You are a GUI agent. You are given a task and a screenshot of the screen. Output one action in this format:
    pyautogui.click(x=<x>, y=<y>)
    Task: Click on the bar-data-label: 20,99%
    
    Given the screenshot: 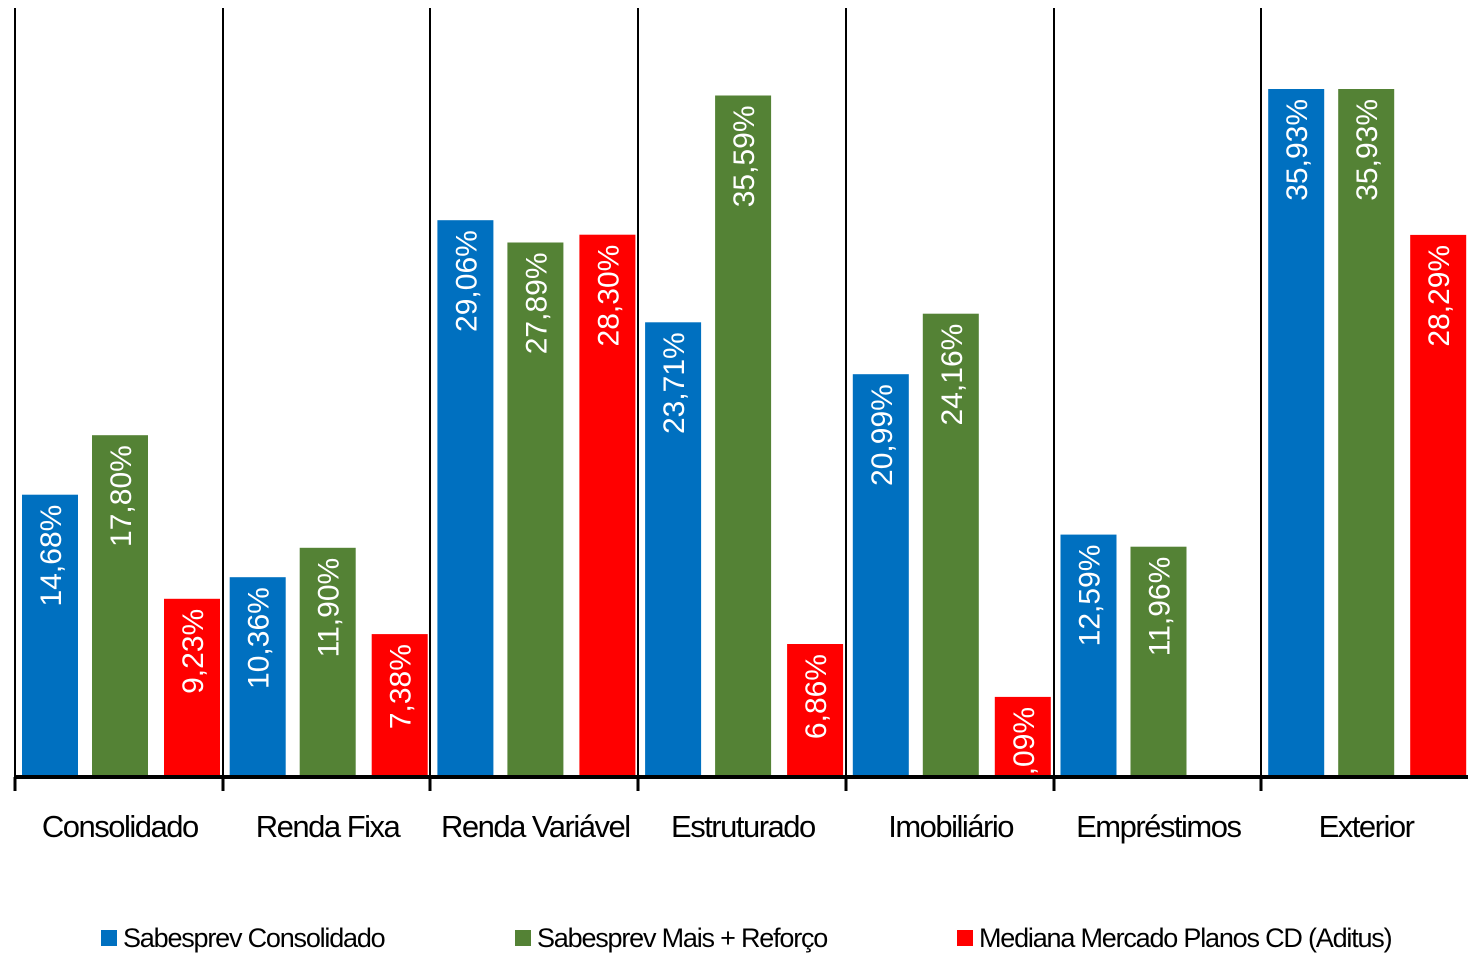 What is the action you would take?
    pyautogui.click(x=882, y=435)
    